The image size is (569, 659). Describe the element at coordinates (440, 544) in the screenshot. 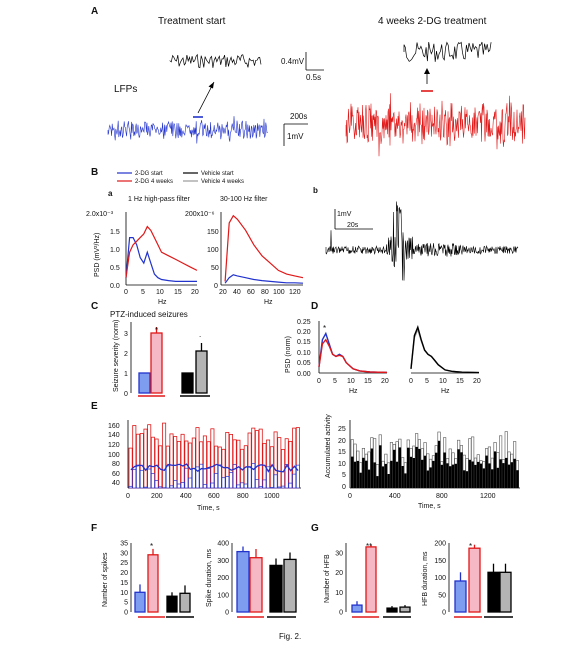

I see `tick-label: 200` at that location.